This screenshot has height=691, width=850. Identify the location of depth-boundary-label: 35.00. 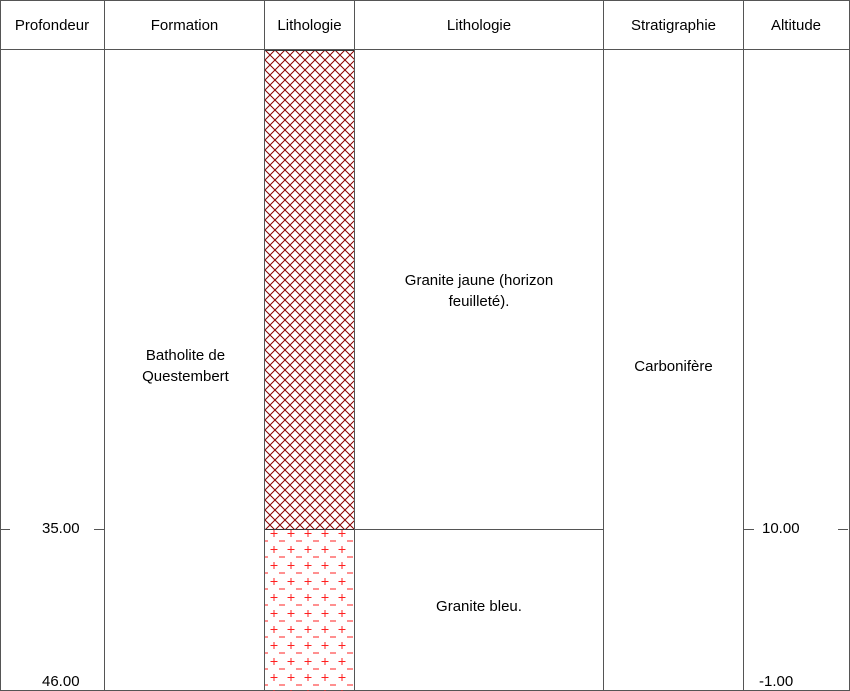
(61, 528).